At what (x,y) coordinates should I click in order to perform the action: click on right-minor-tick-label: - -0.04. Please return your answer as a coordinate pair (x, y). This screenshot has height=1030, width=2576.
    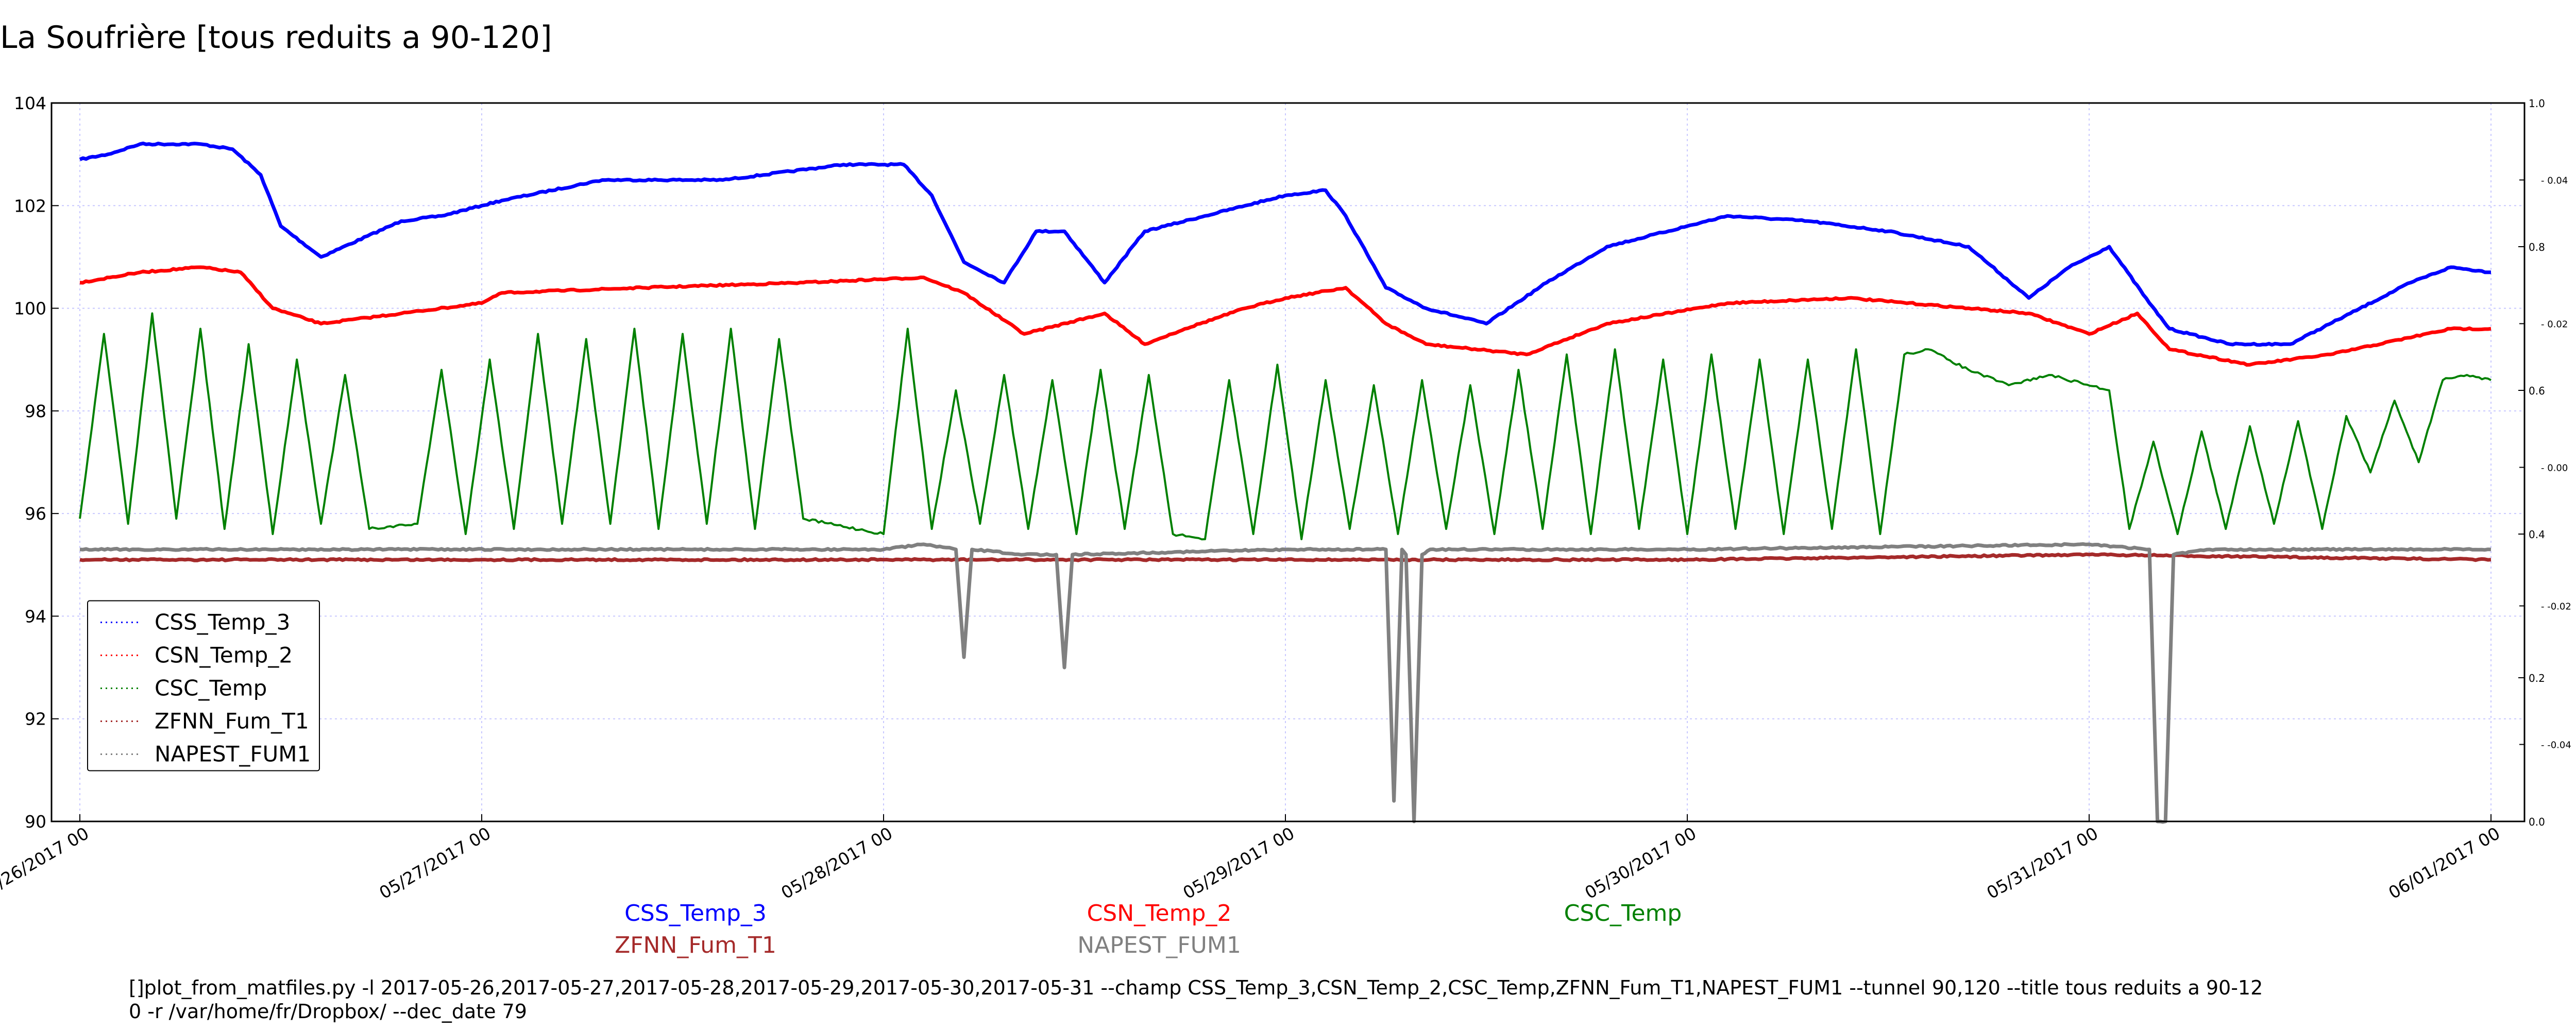
    Looking at the image, I should click on (2556, 746).